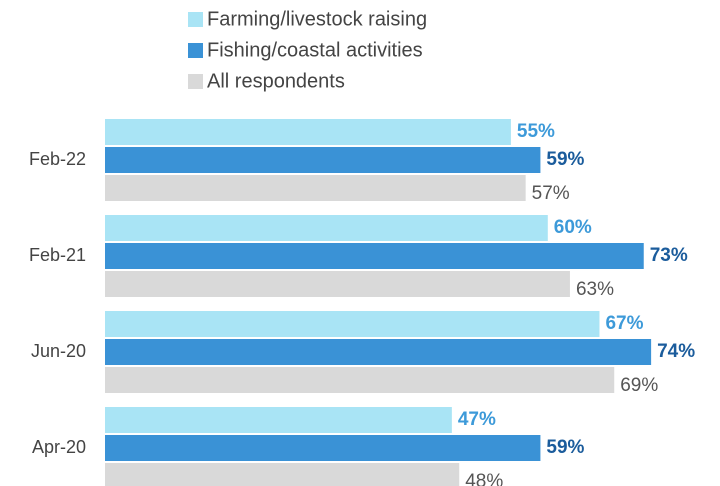 The width and height of the screenshot is (720, 486). I want to click on value-label: 74%, so click(676, 351).